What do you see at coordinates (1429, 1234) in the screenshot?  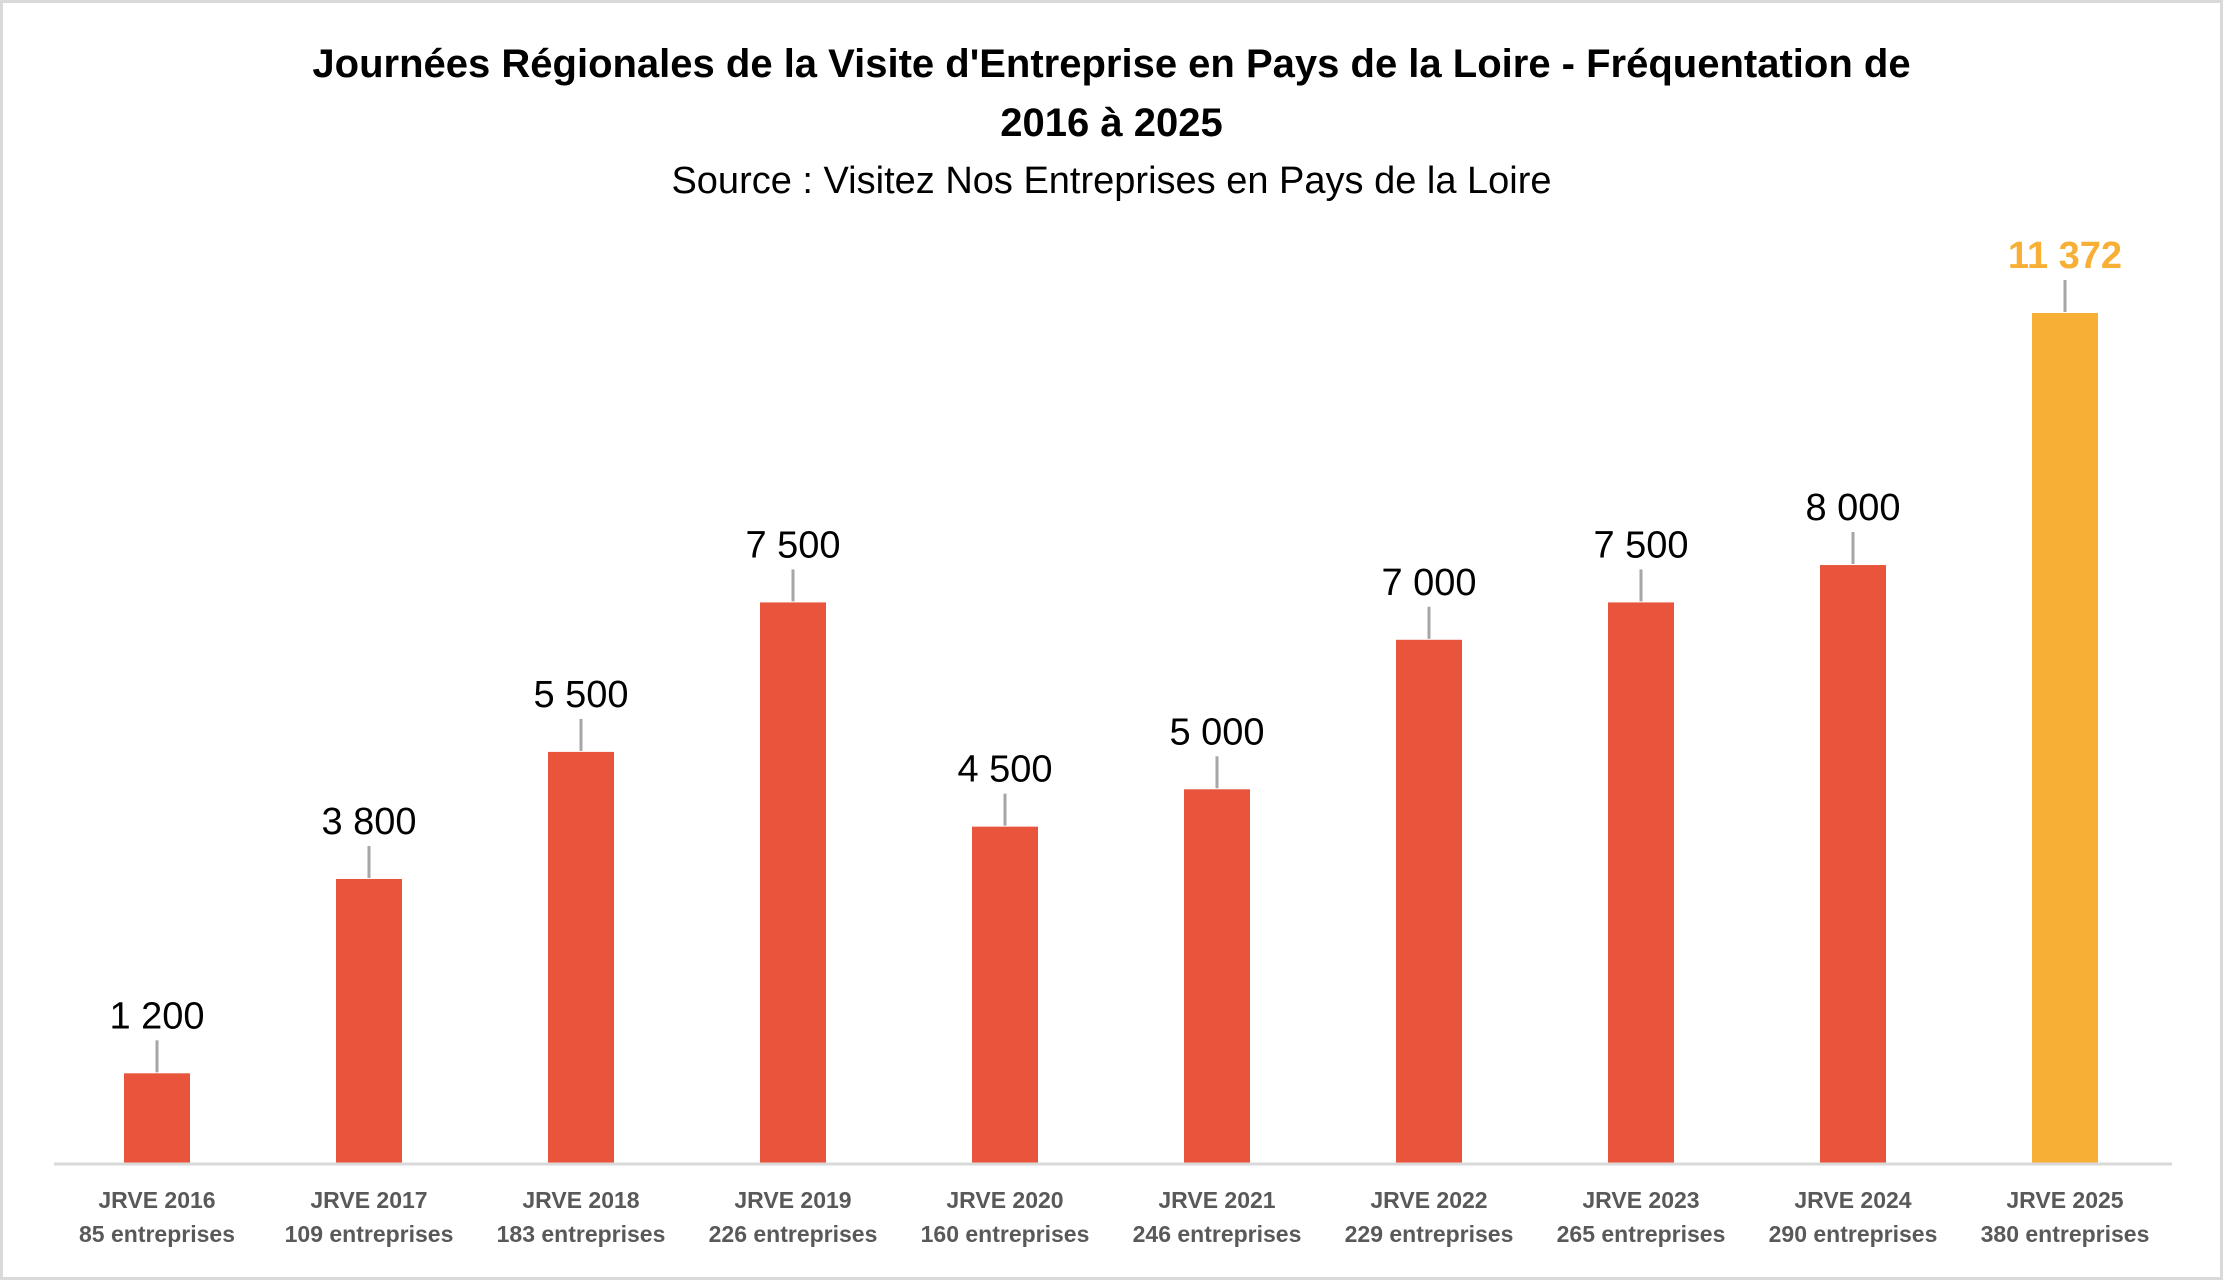 I see `x-tick-sublabel: 229 entreprises` at bounding box center [1429, 1234].